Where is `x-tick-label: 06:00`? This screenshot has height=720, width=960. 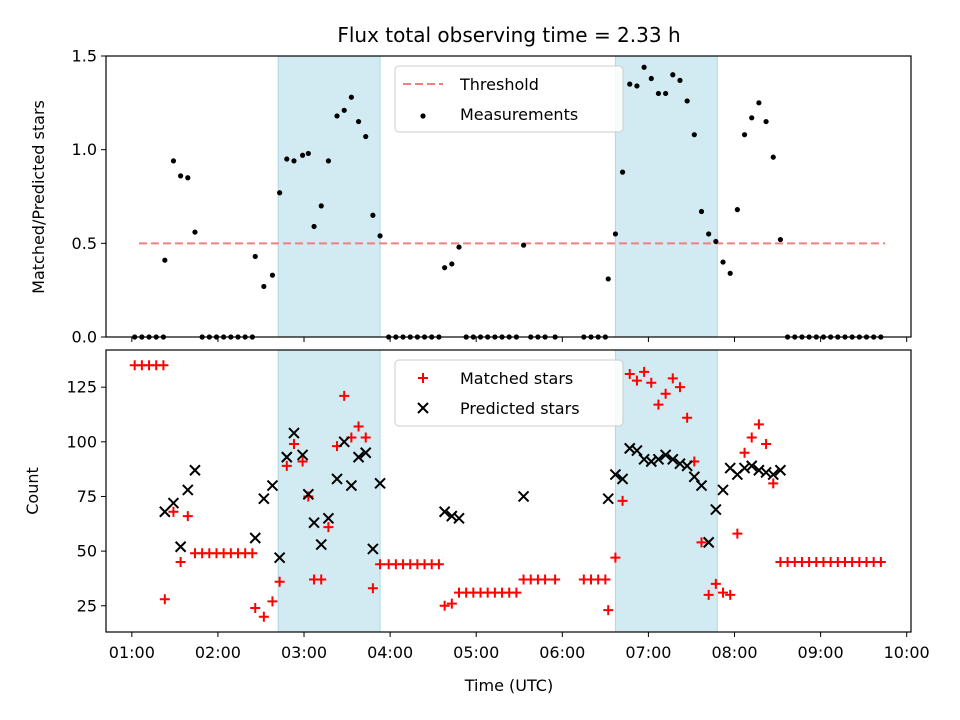
x-tick-label: 06:00 is located at coordinates (562, 652).